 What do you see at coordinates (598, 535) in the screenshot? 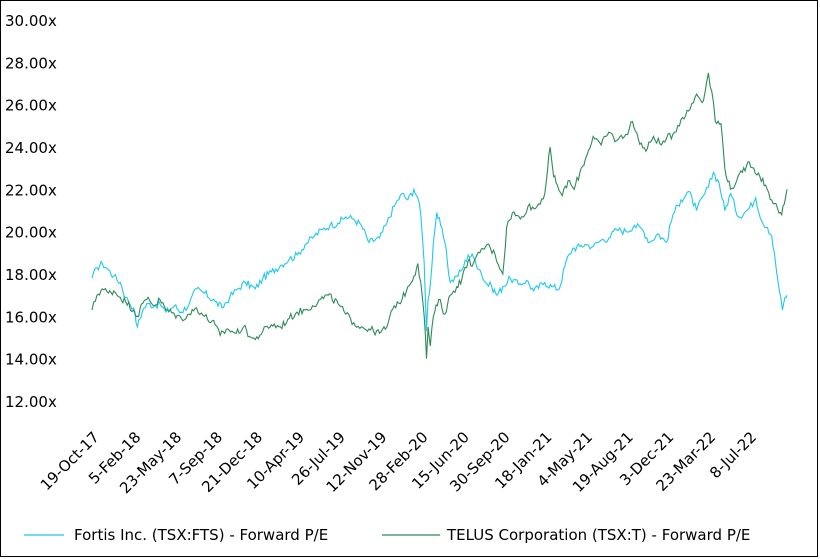
I see `legend-label-telus: TELUS Corporation (TSX:T) - Forward P/E` at bounding box center [598, 535].